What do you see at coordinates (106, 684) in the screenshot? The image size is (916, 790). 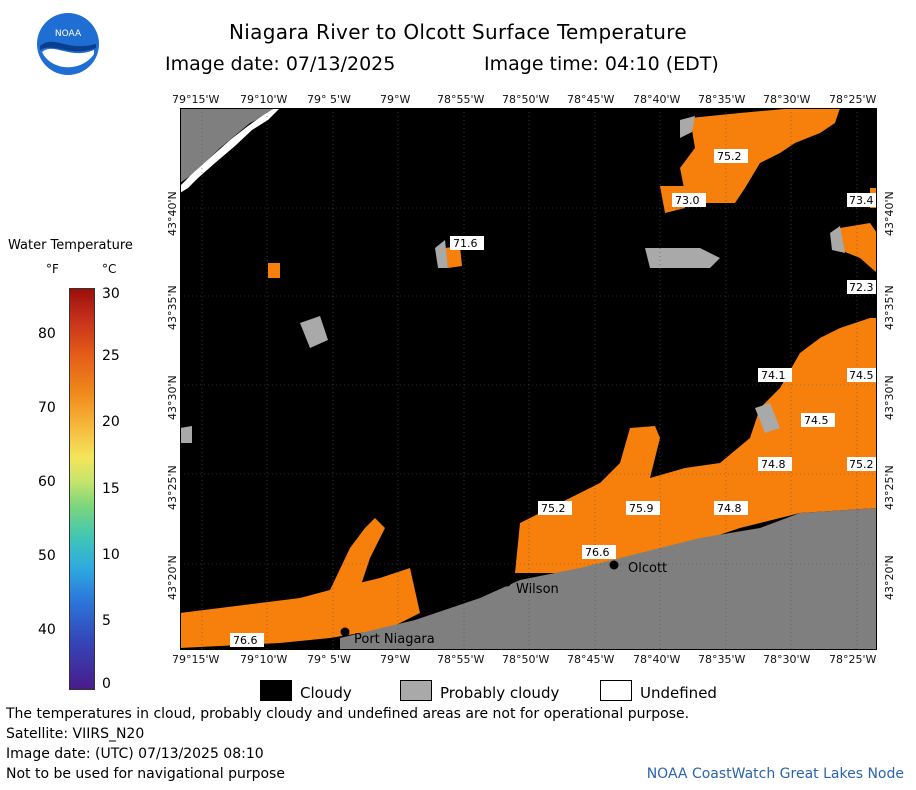 I see `legend-tick-c: 0` at bounding box center [106, 684].